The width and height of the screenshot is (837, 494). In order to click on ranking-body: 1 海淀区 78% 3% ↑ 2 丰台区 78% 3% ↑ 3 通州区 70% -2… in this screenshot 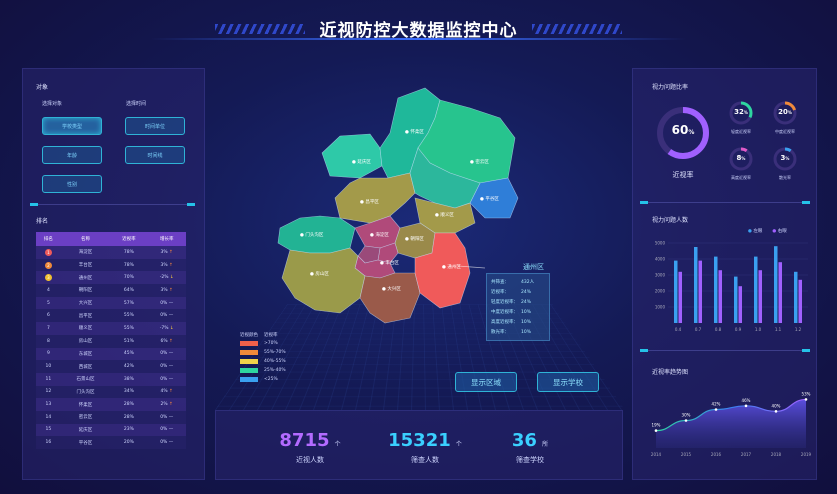, I will do `click(111, 347)`.